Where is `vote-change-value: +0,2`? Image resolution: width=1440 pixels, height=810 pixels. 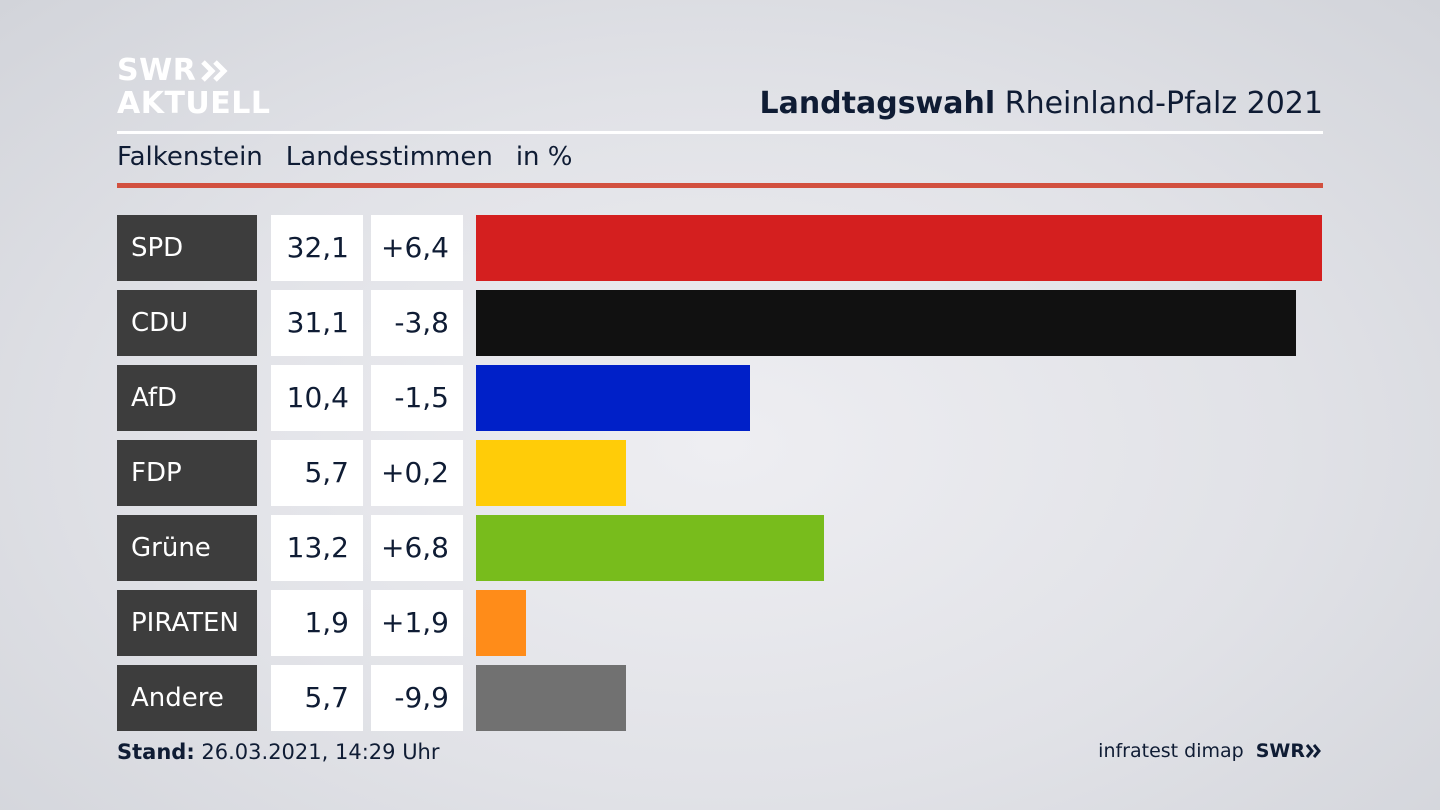 vote-change-value: +0,2 is located at coordinates (417, 473).